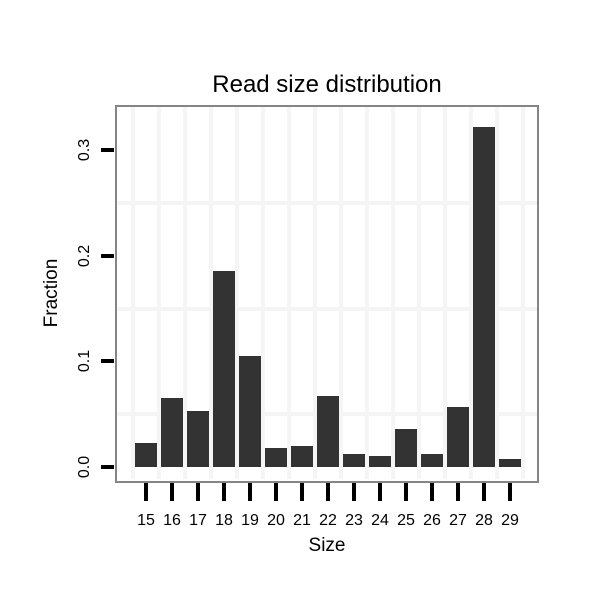  I want to click on y-tick-label-0.2: 0.2, so click(84, 255).